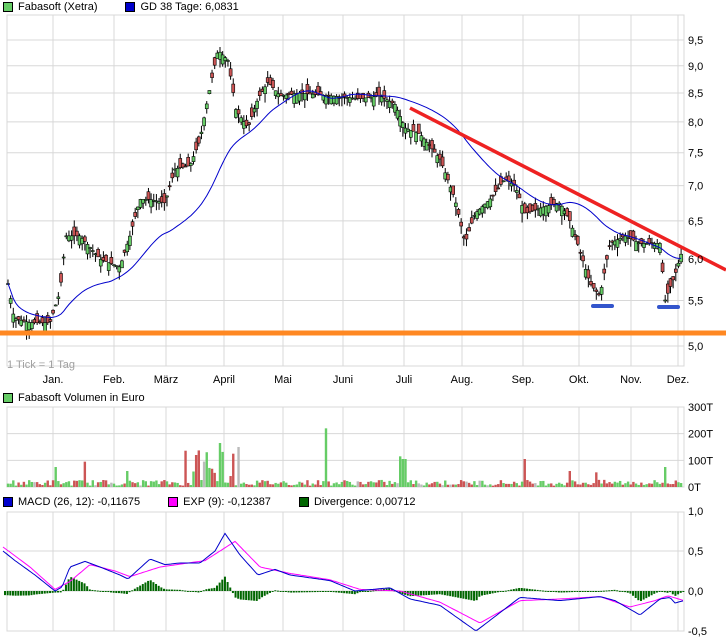 This screenshot has width=726, height=640. I want to click on trendline-resistance, so click(567, 189).